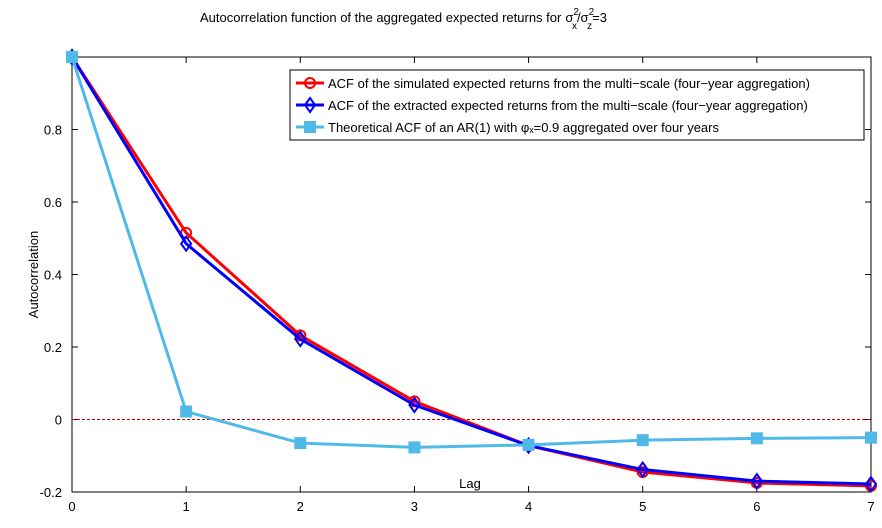 The width and height of the screenshot is (882, 528). I want to click on y-tick-label: 0.4, so click(53, 275).